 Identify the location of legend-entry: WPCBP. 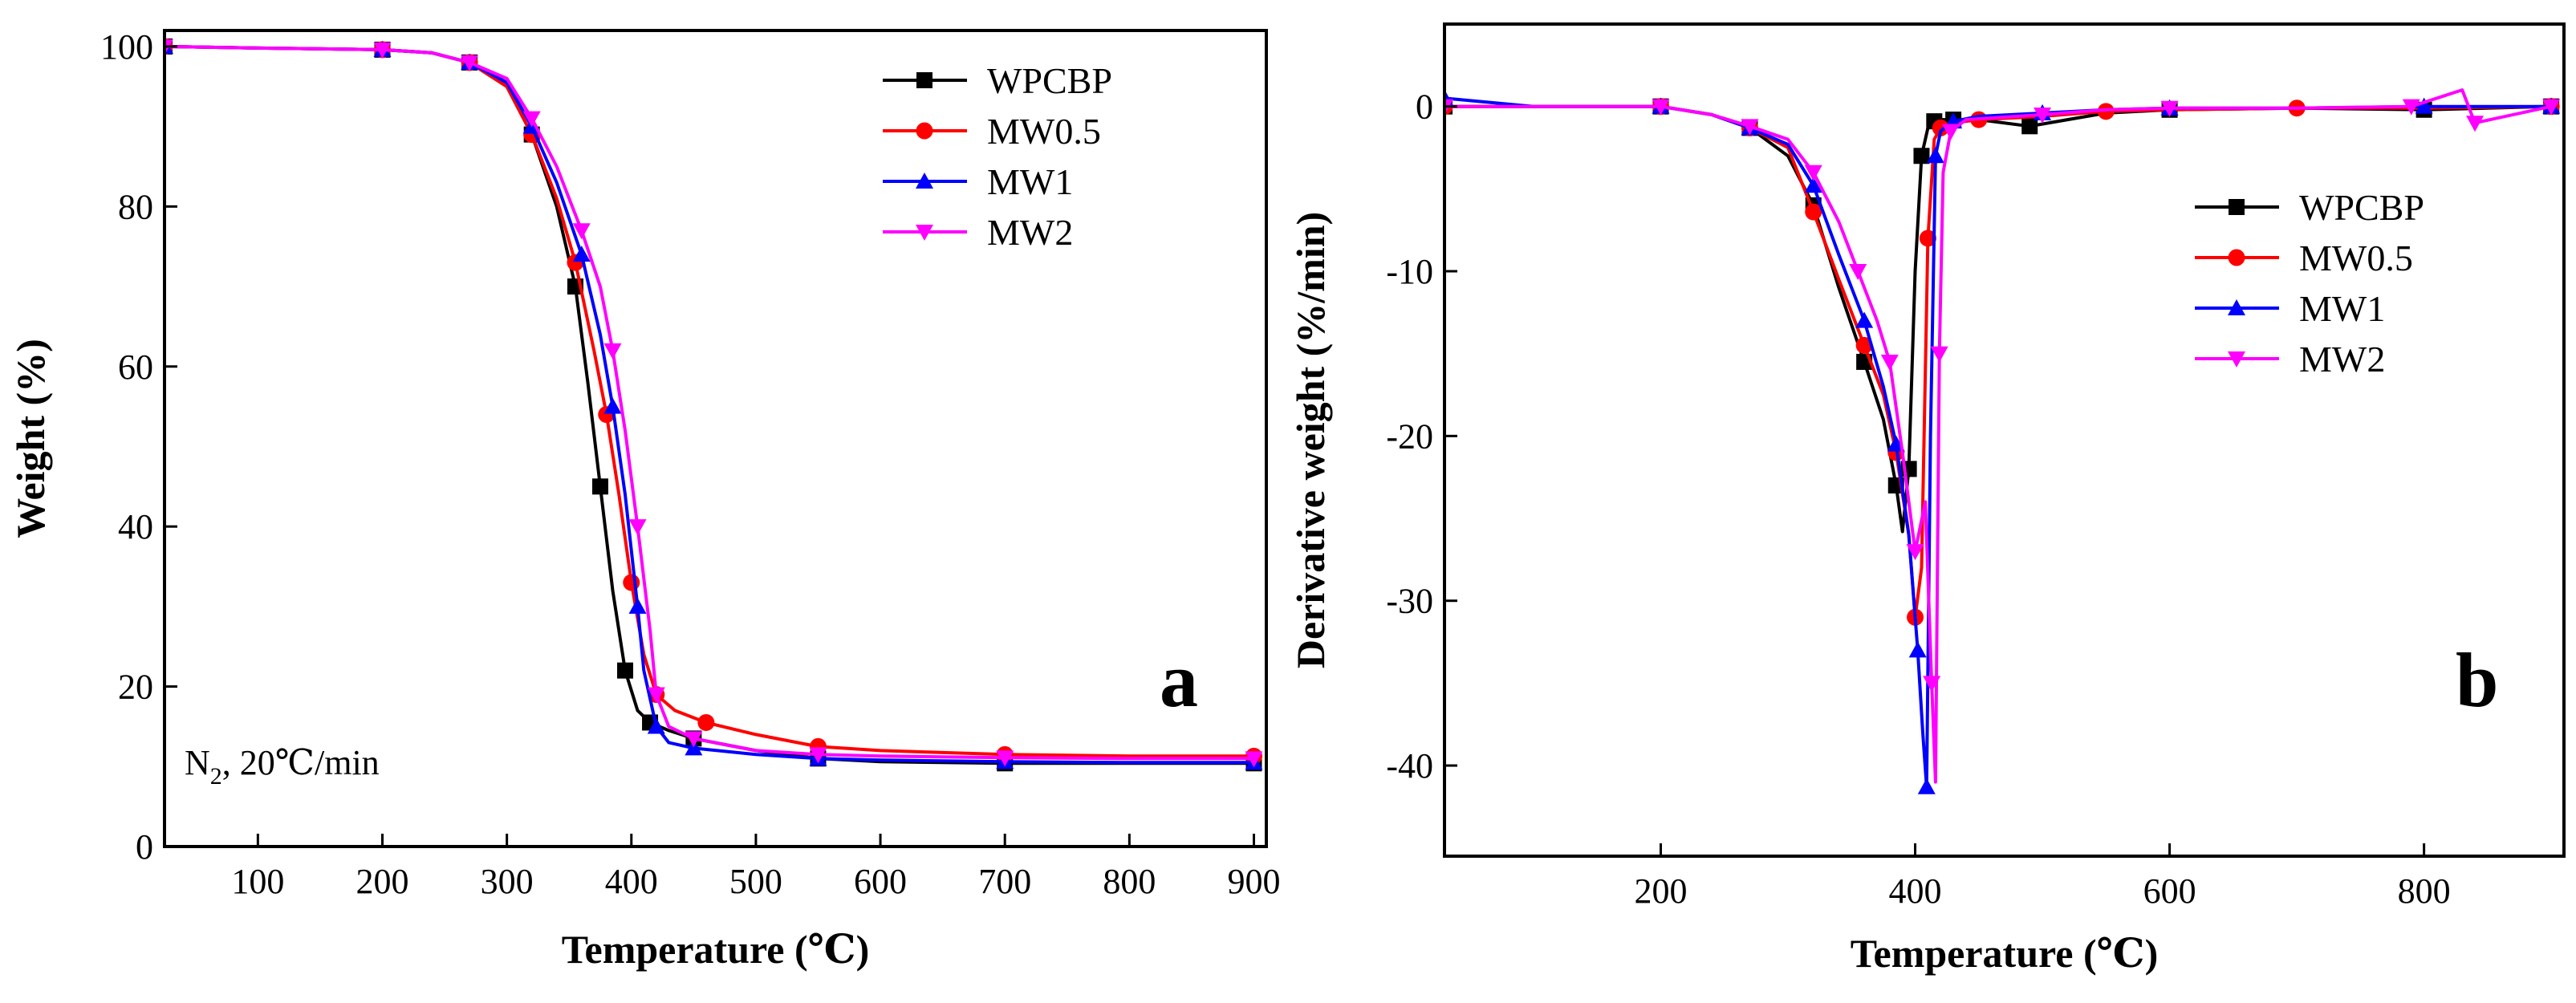
(1049, 80).